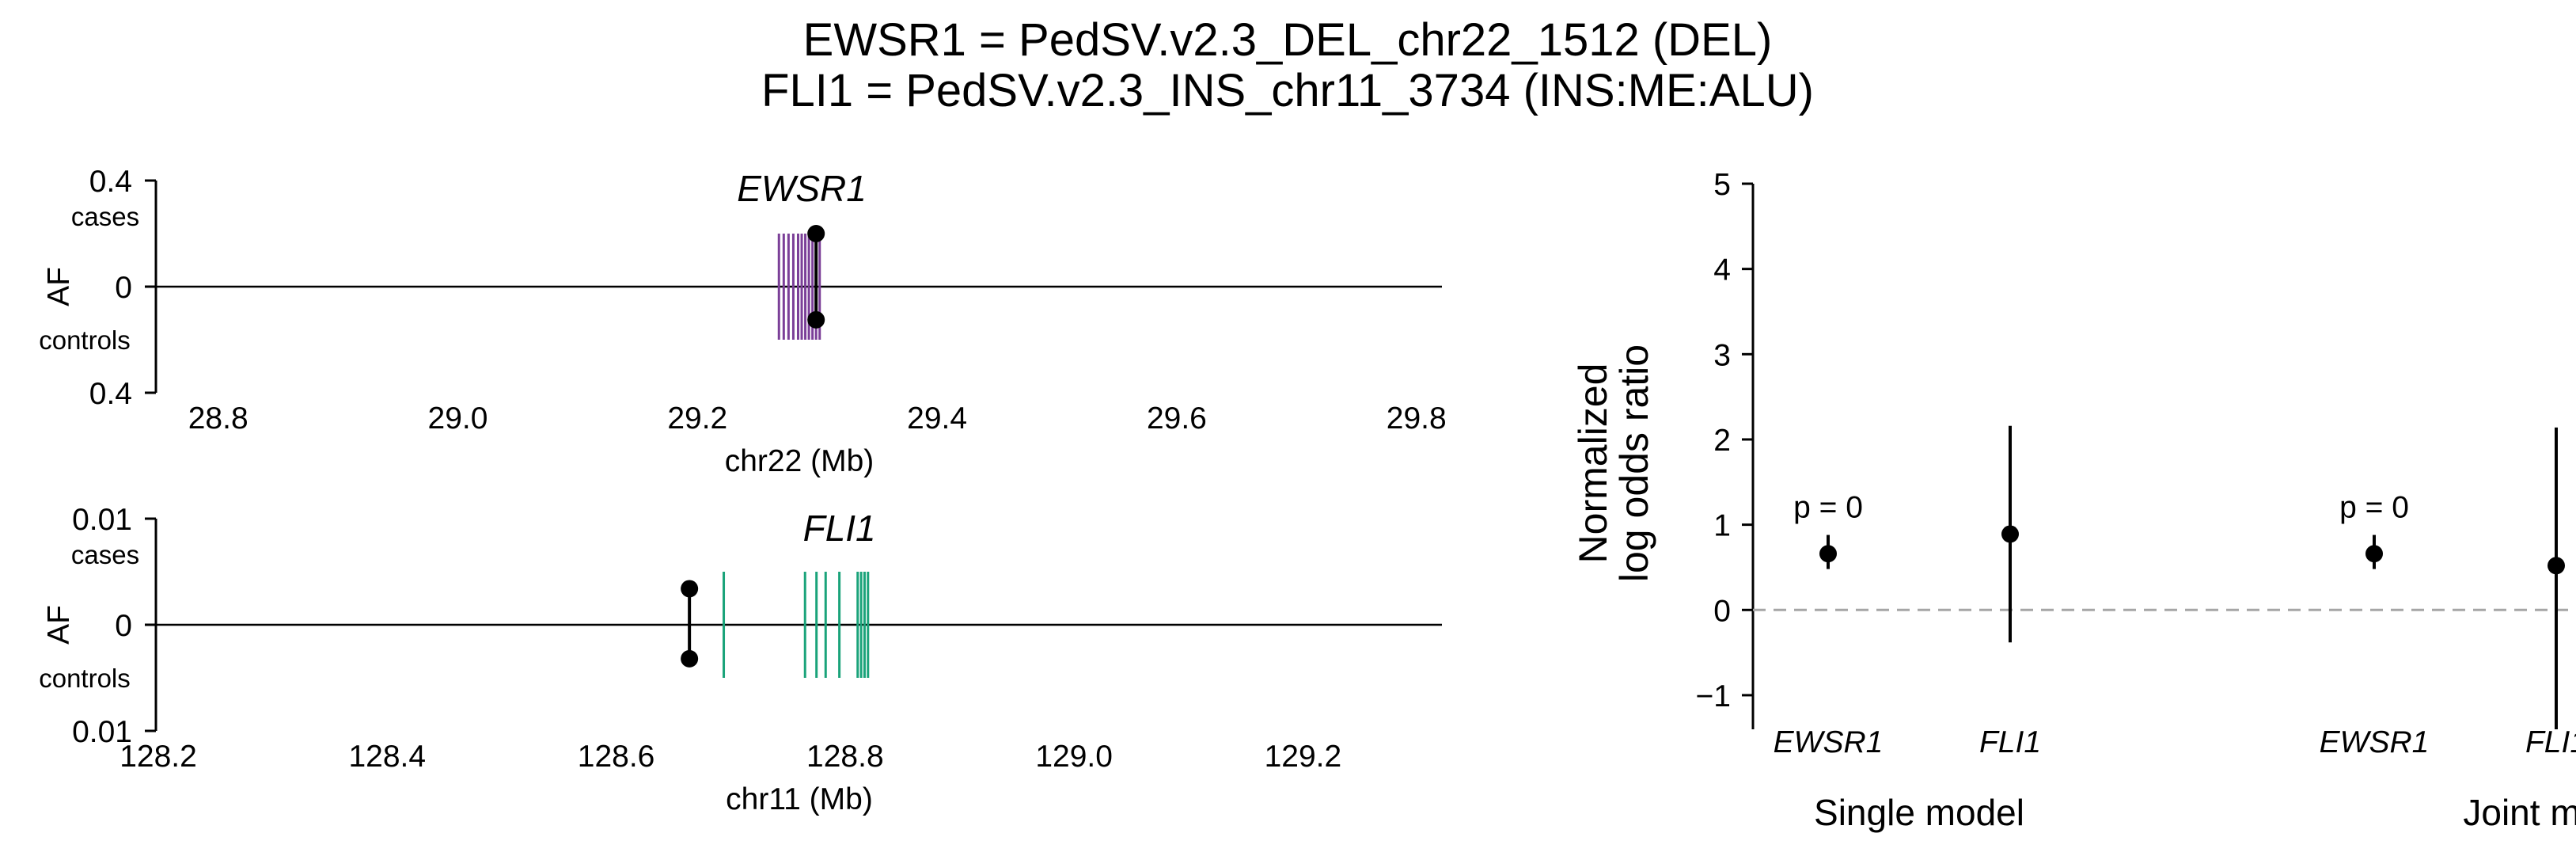 The width and height of the screenshot is (2576, 856). I want to click on fli1-x-tick-label-2: 128.6, so click(616, 757).